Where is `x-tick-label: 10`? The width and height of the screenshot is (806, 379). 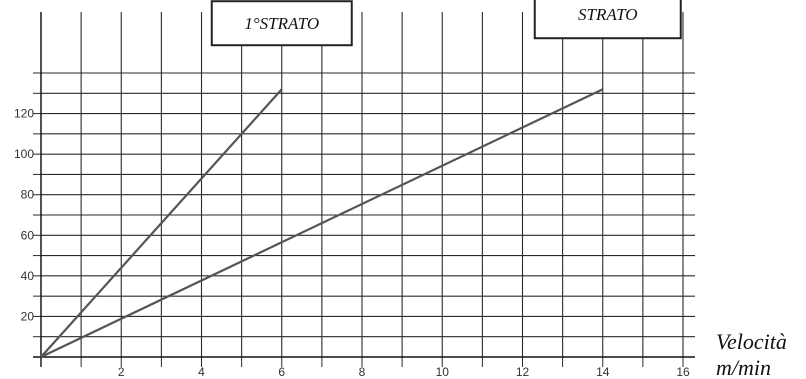
x-tick-label: 10 is located at coordinates (443, 372).